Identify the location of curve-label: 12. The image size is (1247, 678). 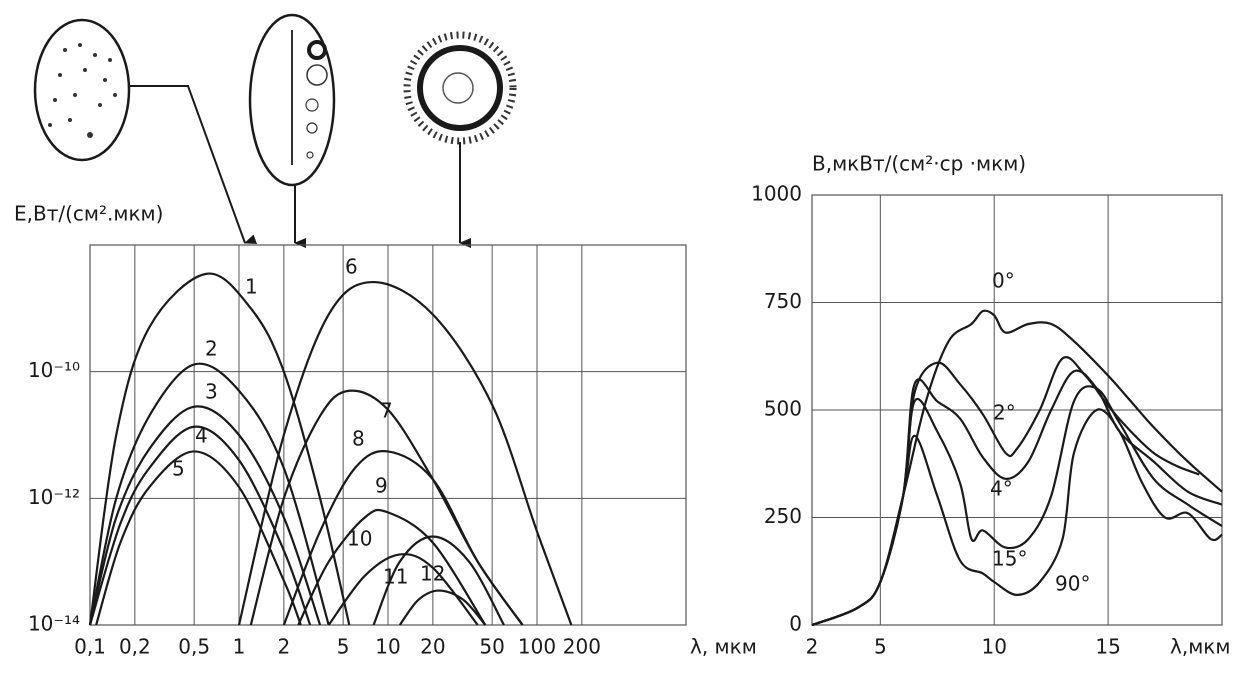
(432, 574).